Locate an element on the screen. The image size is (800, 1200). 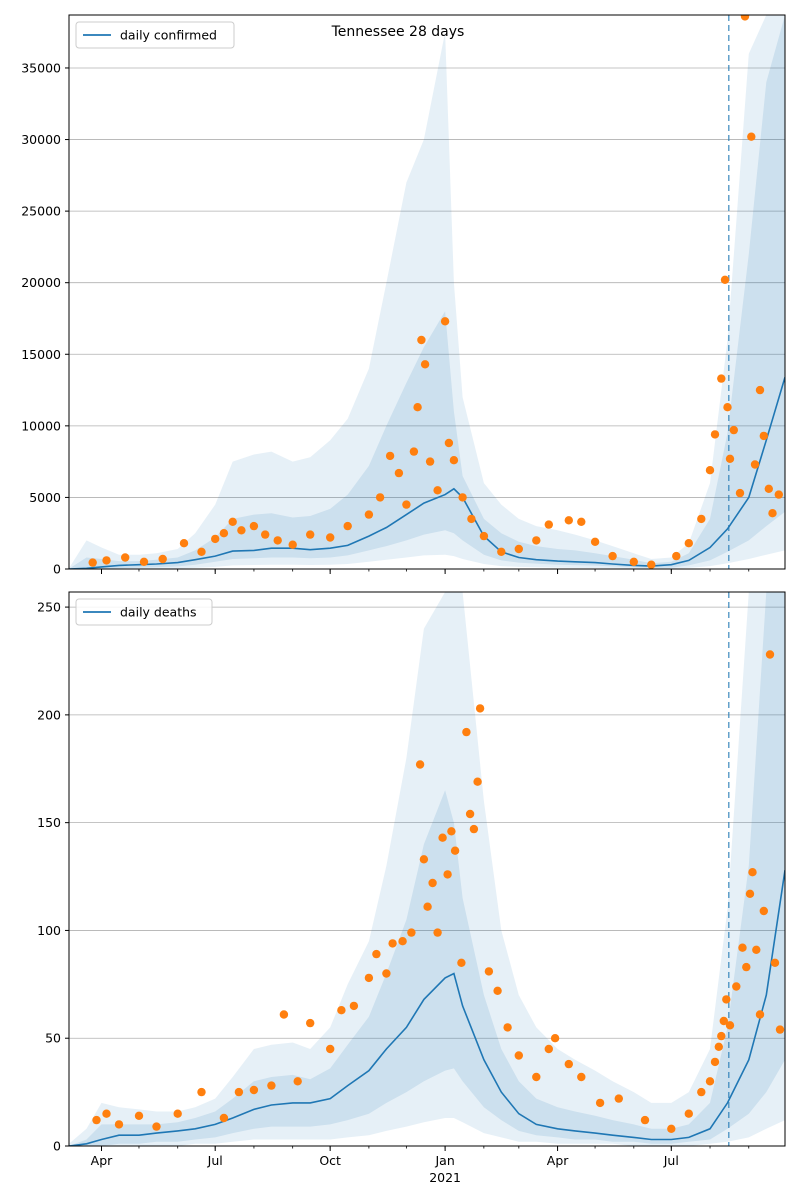
y-tick-label: 150 is located at coordinates (49, 822).